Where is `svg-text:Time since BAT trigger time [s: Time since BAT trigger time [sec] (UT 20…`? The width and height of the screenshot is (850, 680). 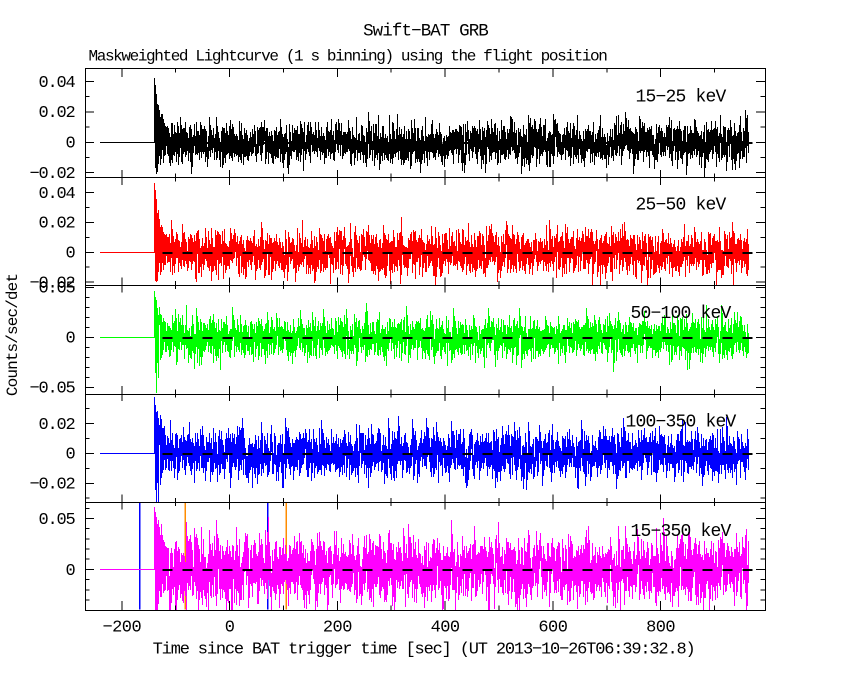
svg-text:Time since BAT trigger time [s: Time since BAT trigger time [sec] (UT 20… is located at coordinates (424, 650).